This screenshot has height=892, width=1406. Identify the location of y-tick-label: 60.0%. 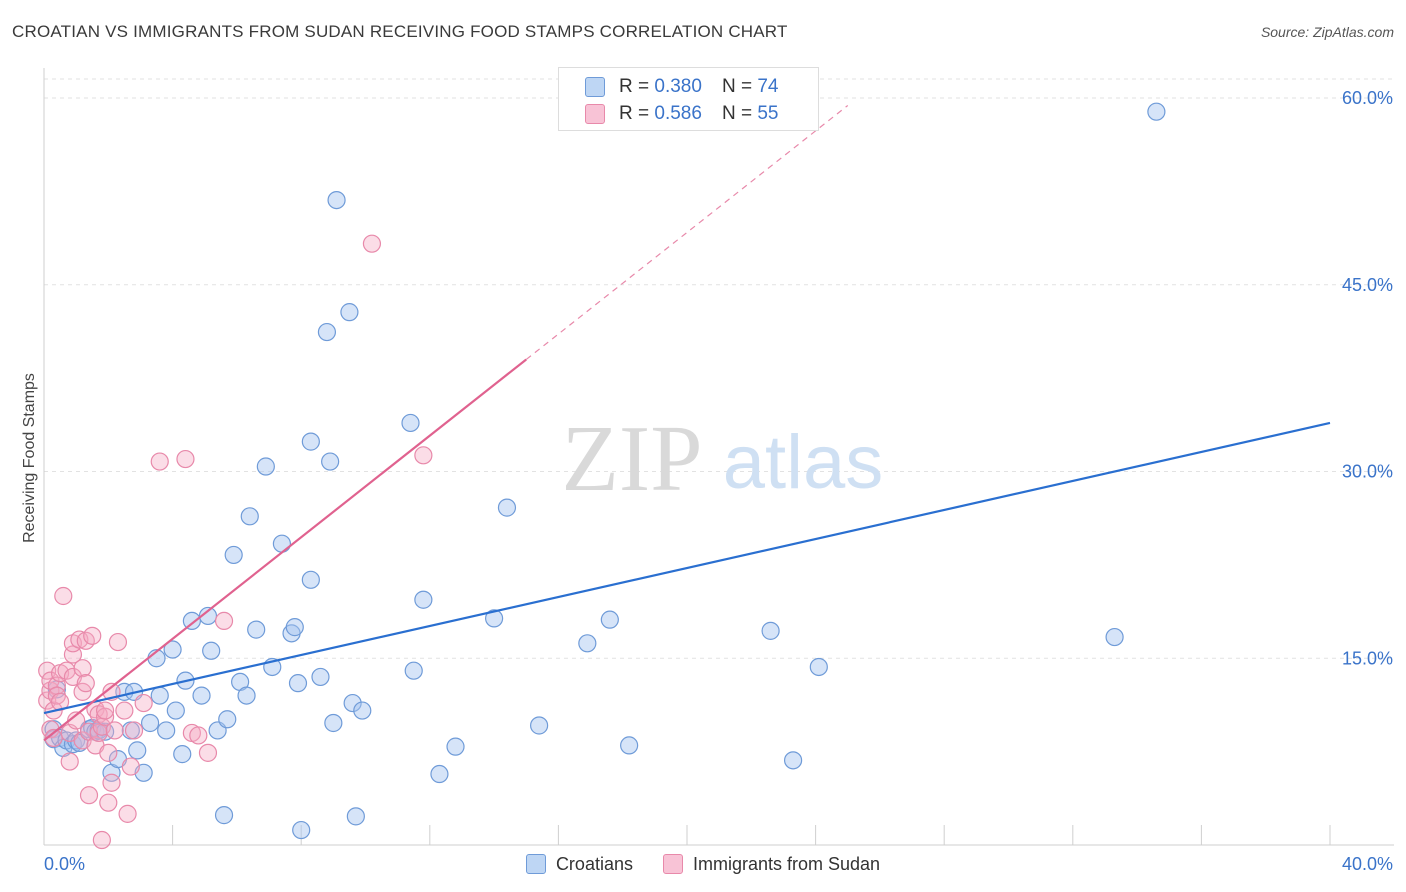
(1367, 98).